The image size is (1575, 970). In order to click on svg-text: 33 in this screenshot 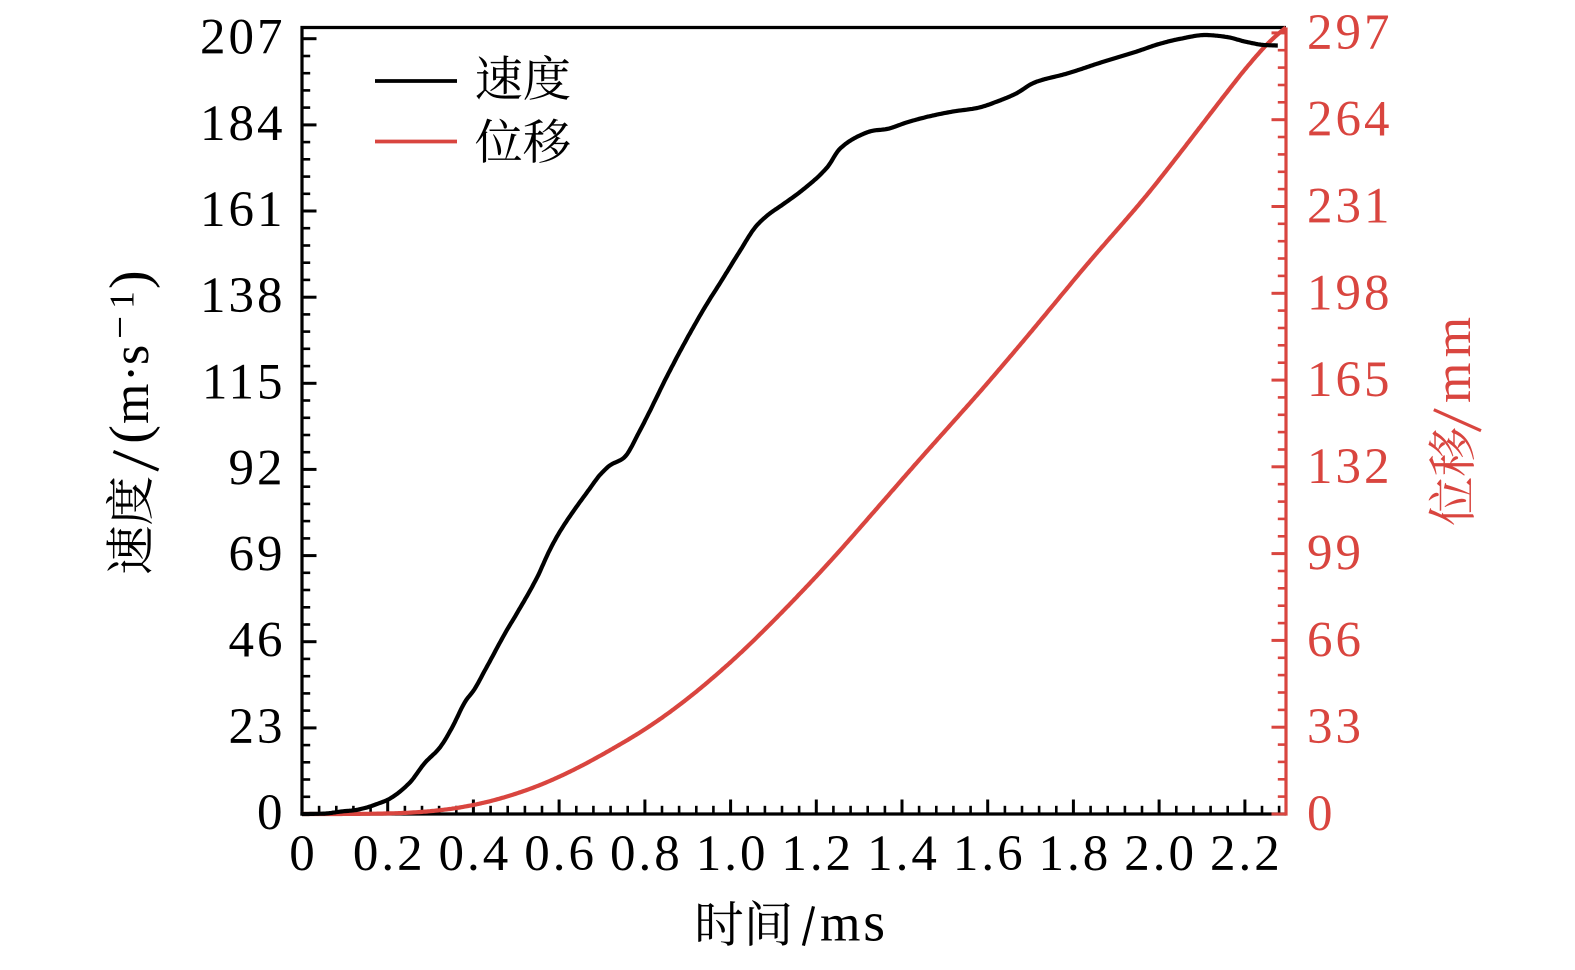, I will do `click(1335, 727)`.